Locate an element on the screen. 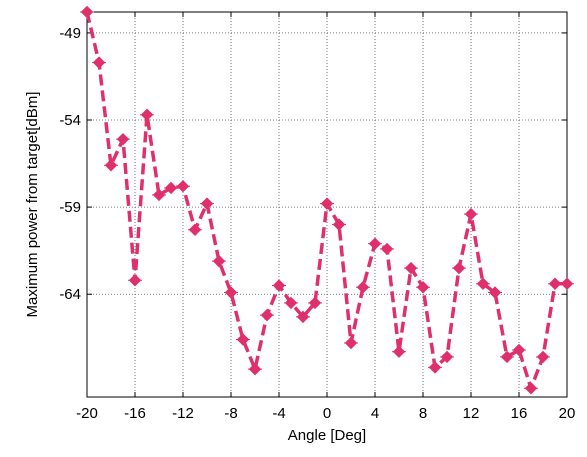 The height and width of the screenshot is (457, 587). x-tick-label: -20 is located at coordinates (87, 413).